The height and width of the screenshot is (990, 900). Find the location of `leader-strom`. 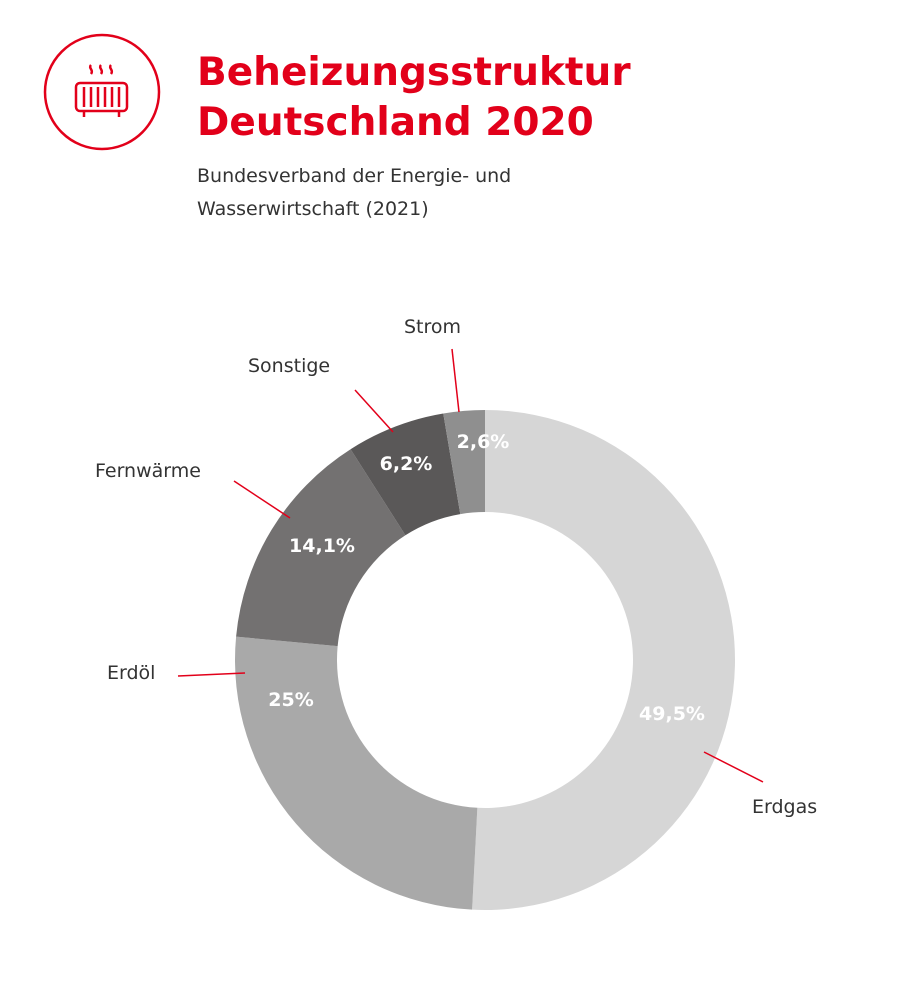

leader-strom is located at coordinates (455, 380).